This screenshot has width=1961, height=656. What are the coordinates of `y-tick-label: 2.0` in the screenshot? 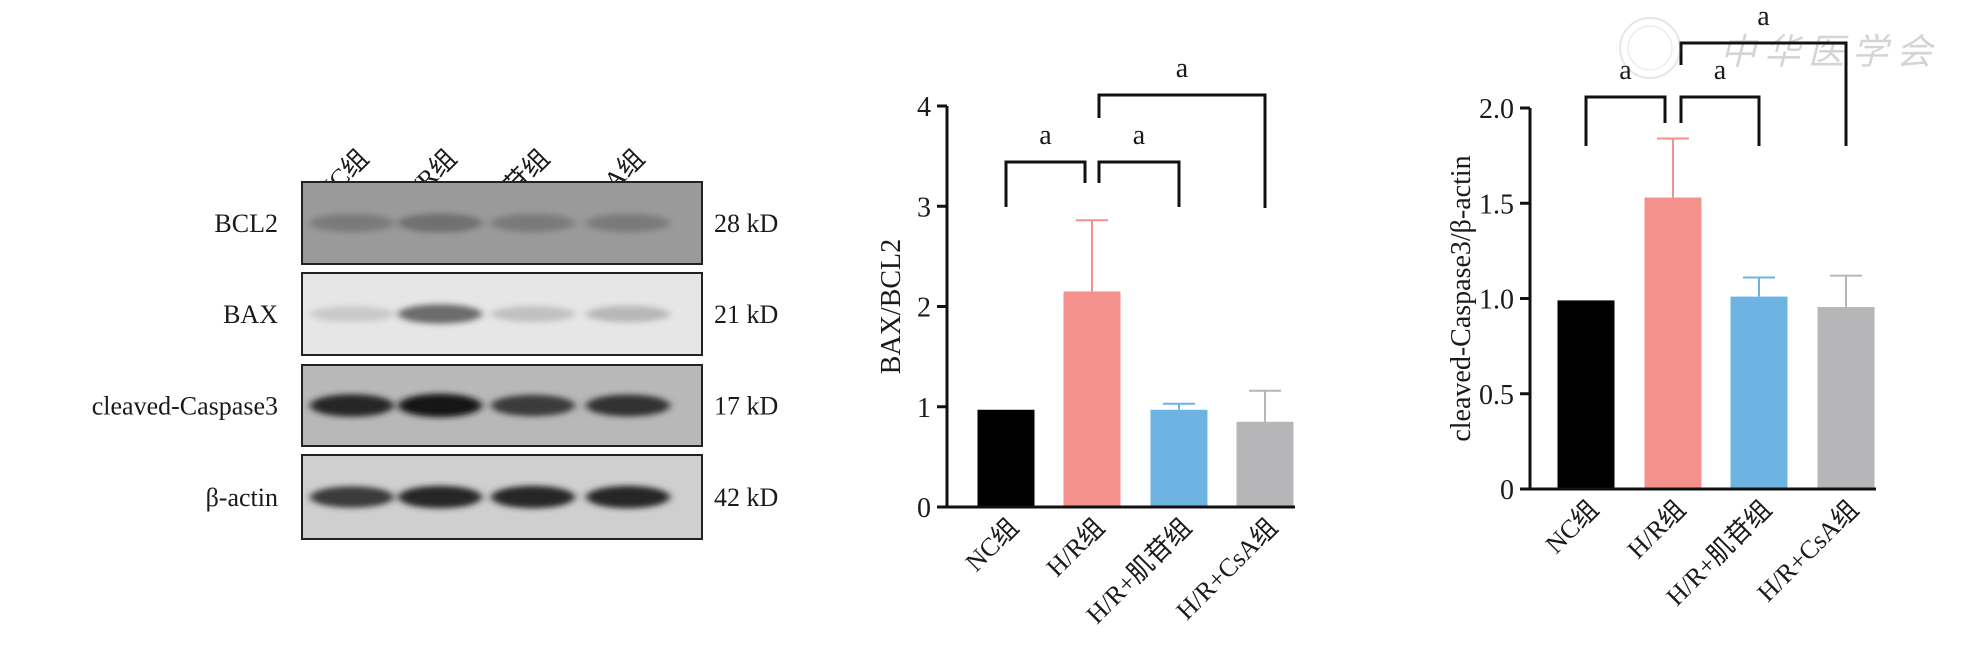 It's located at (1496, 109).